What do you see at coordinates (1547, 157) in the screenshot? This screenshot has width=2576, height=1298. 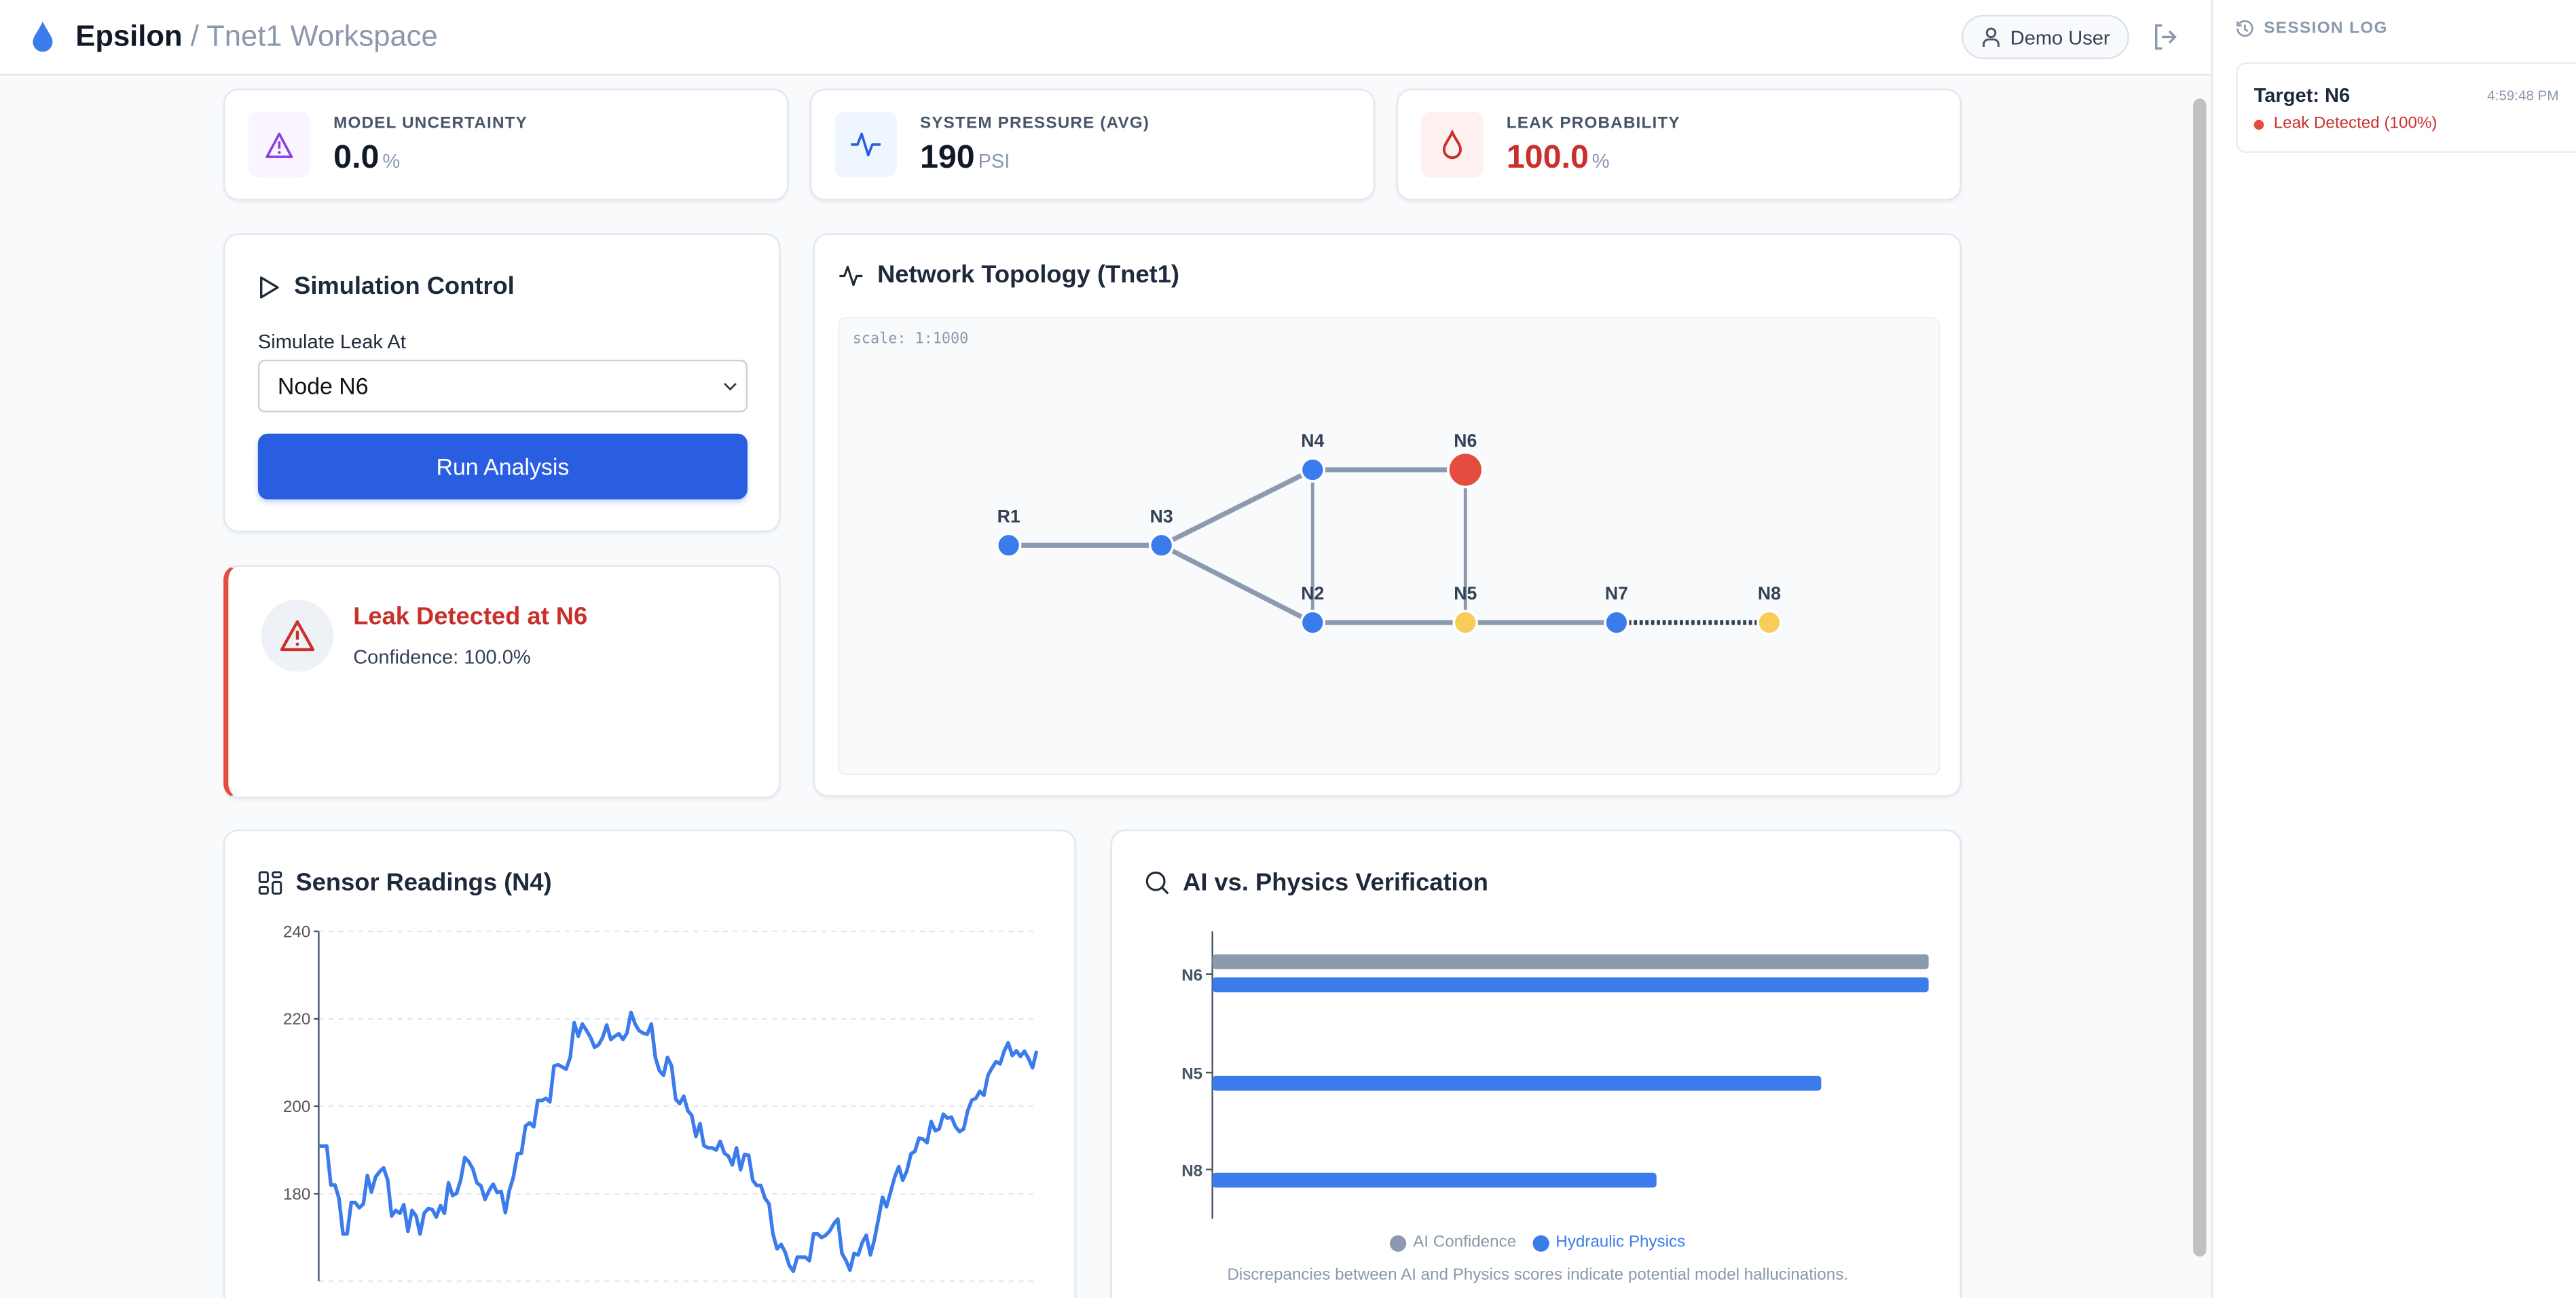 I see `stat-number: 100.0` at bounding box center [1547, 157].